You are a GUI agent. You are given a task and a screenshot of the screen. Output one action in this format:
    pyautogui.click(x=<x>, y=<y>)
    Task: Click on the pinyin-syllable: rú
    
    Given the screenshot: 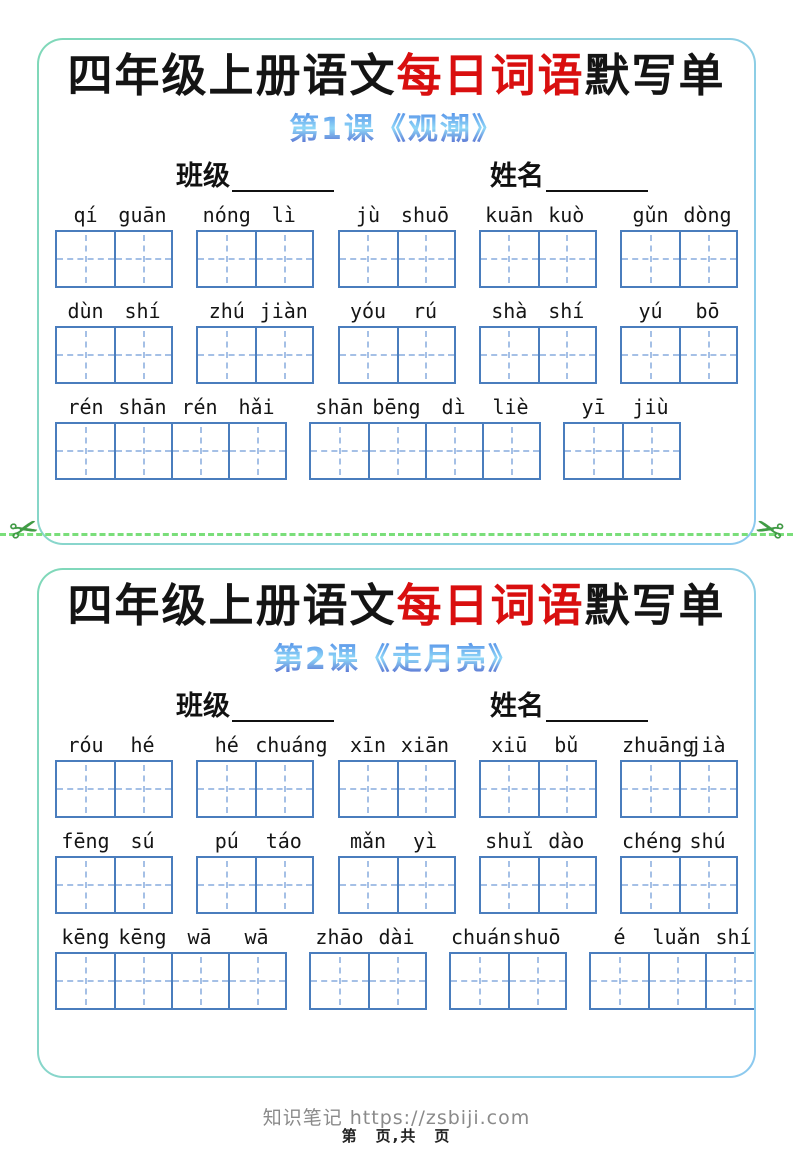 What is the action you would take?
    pyautogui.click(x=425, y=310)
    